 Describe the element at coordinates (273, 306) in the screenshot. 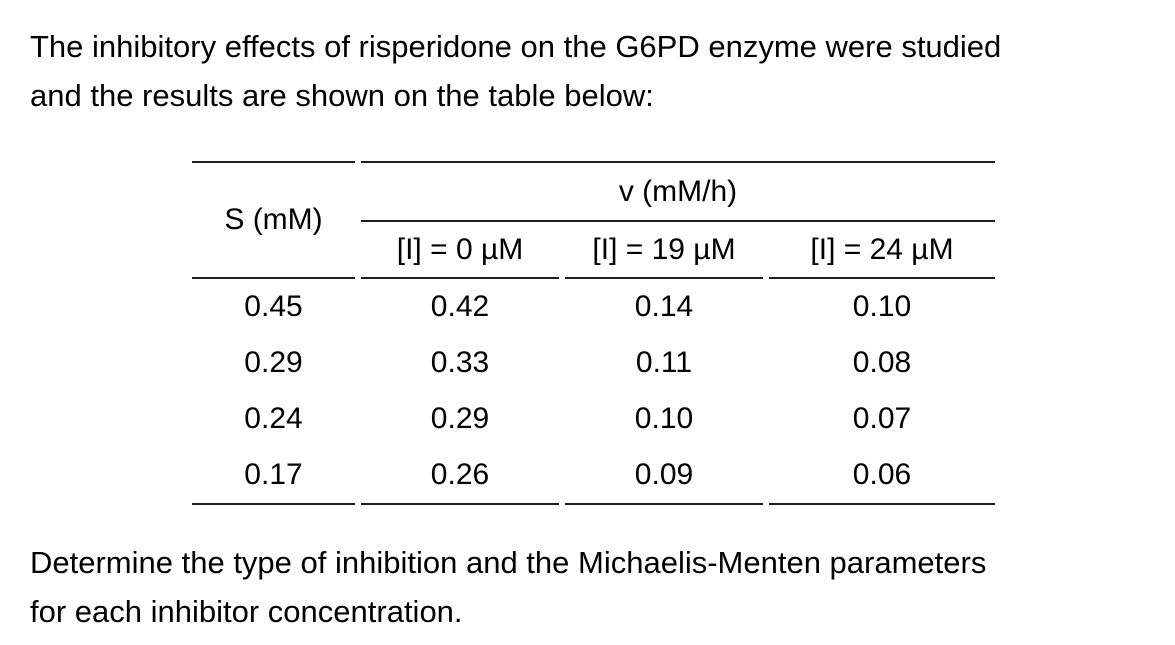

I see `table-cell: 0.45` at that location.